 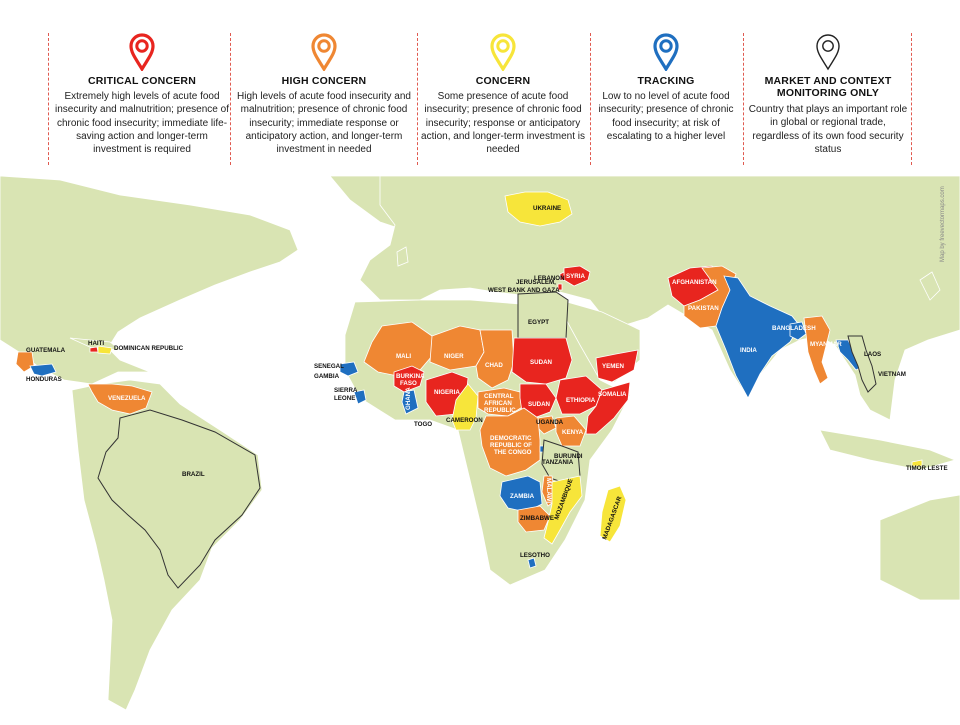 I want to click on country-egypt, so click(x=543, y=315).